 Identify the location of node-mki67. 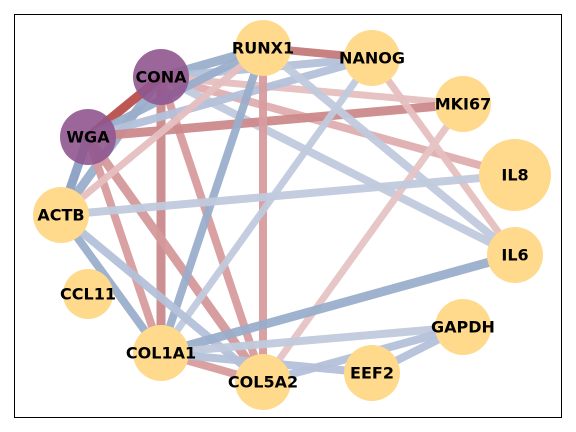
(463, 104).